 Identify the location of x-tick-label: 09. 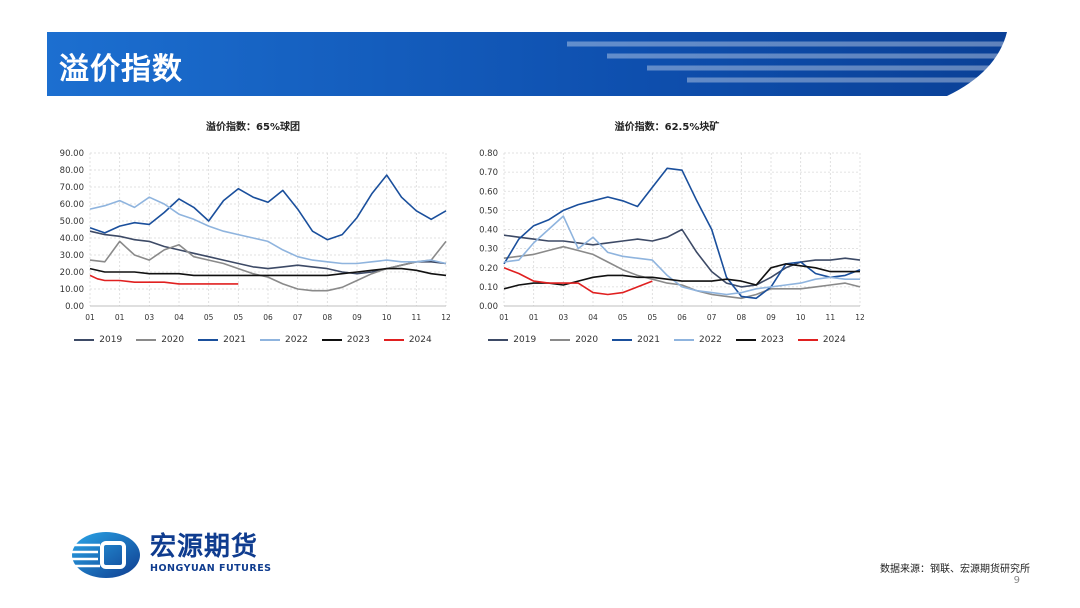
(771, 317).